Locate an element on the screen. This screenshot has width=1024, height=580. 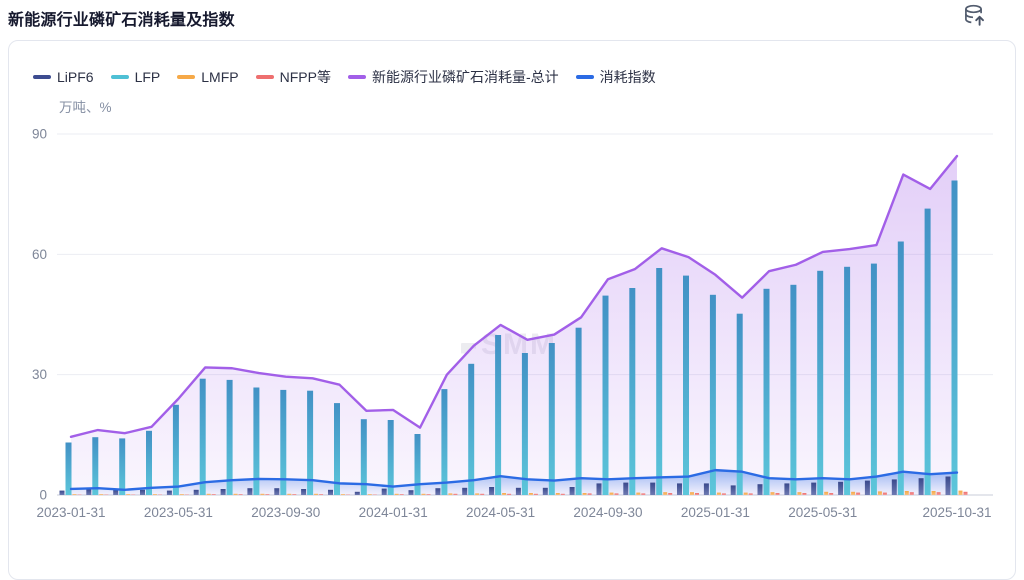
legend-item-LFP: LFP is located at coordinates (136, 77).